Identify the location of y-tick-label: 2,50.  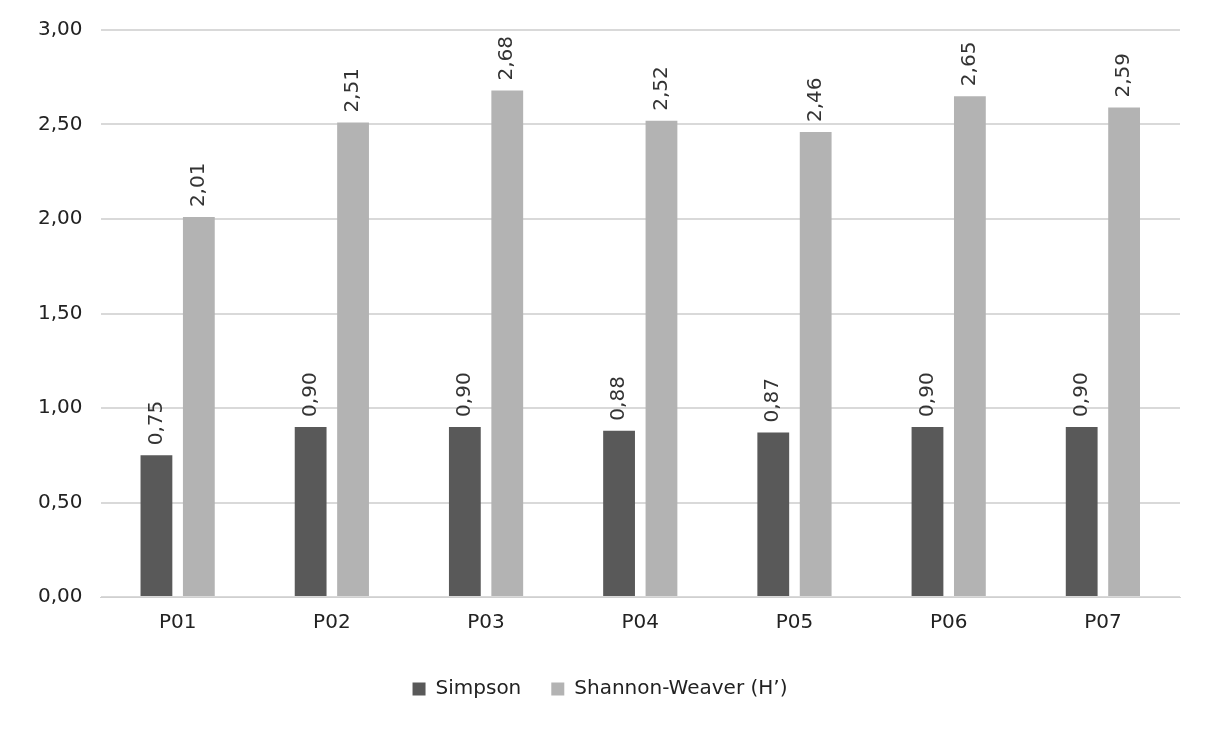
(60, 122).